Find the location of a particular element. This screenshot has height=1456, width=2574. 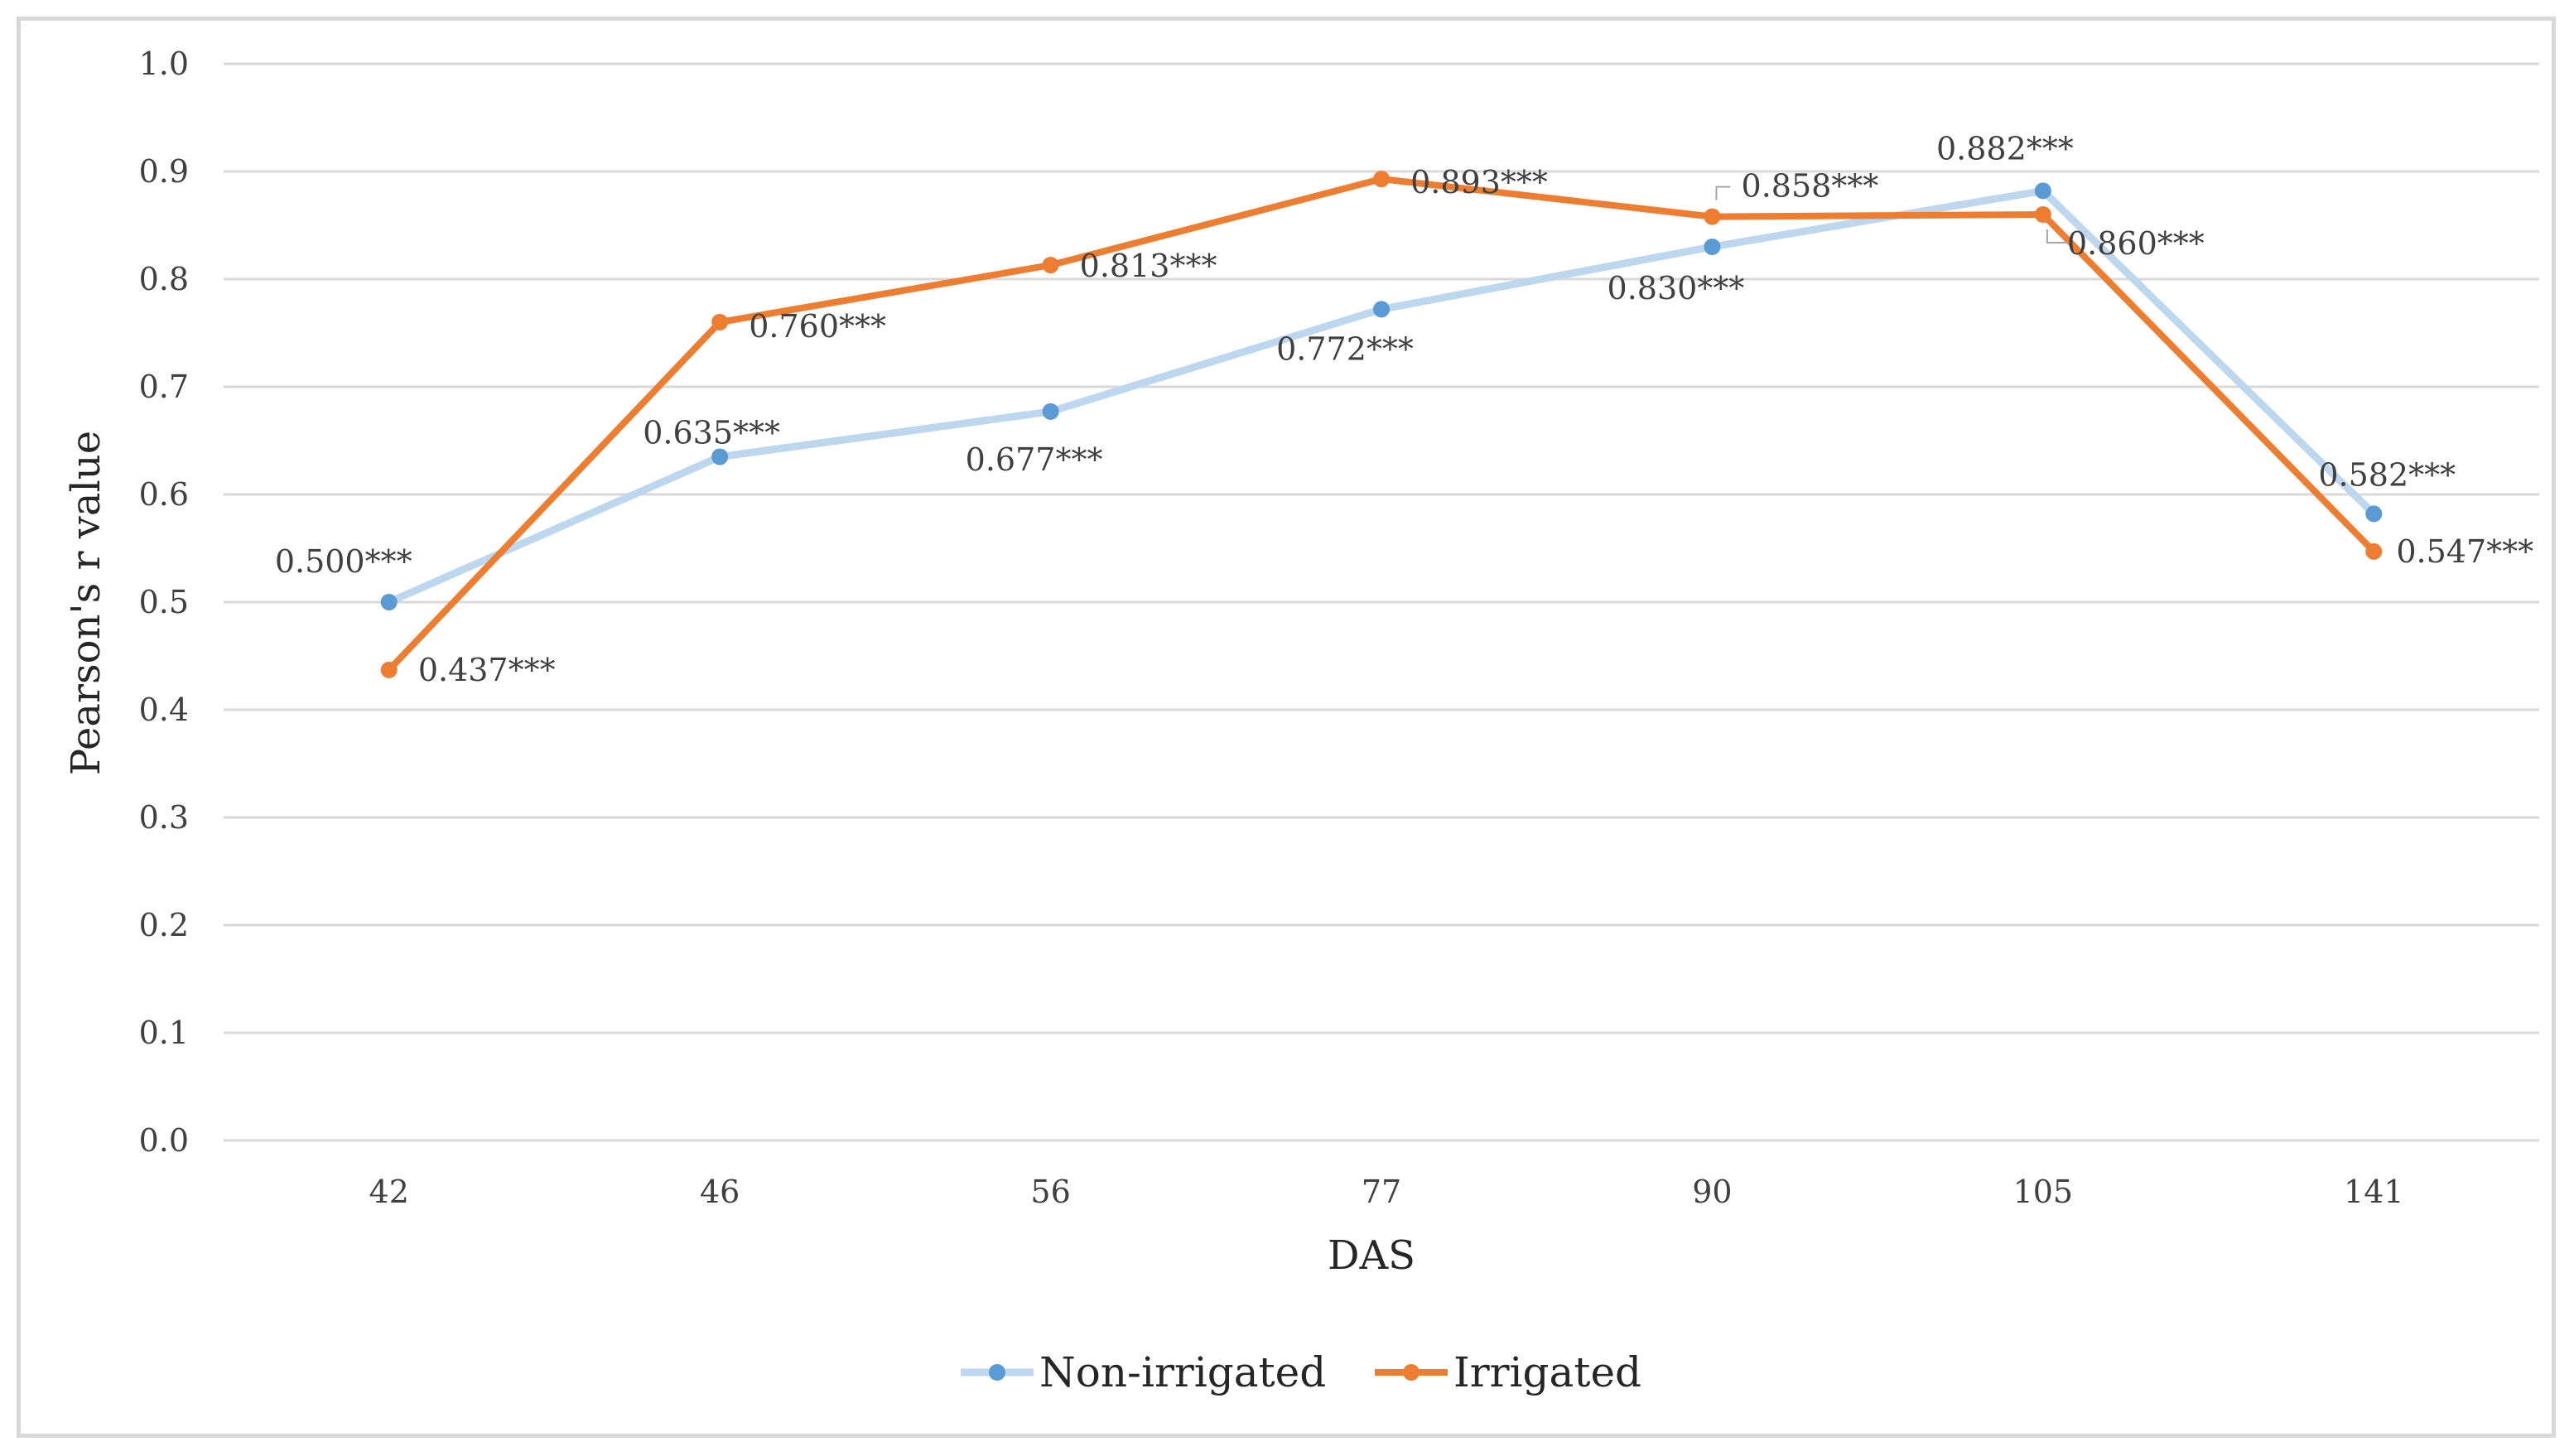

data-label: 0.500*** is located at coordinates (343, 561).